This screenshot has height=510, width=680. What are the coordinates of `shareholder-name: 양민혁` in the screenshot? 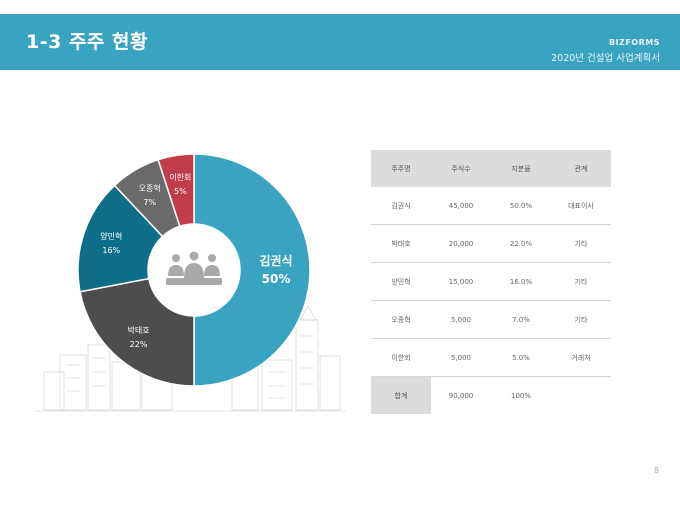 It's located at (401, 281).